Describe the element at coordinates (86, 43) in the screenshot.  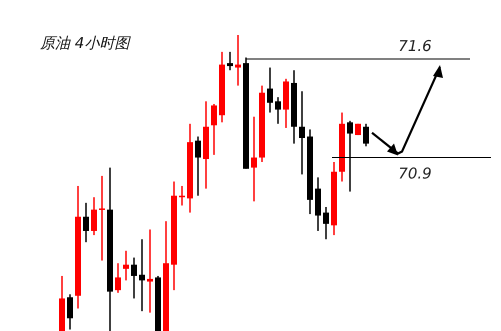
I see `chart-title: 原油 4小时图` at that location.